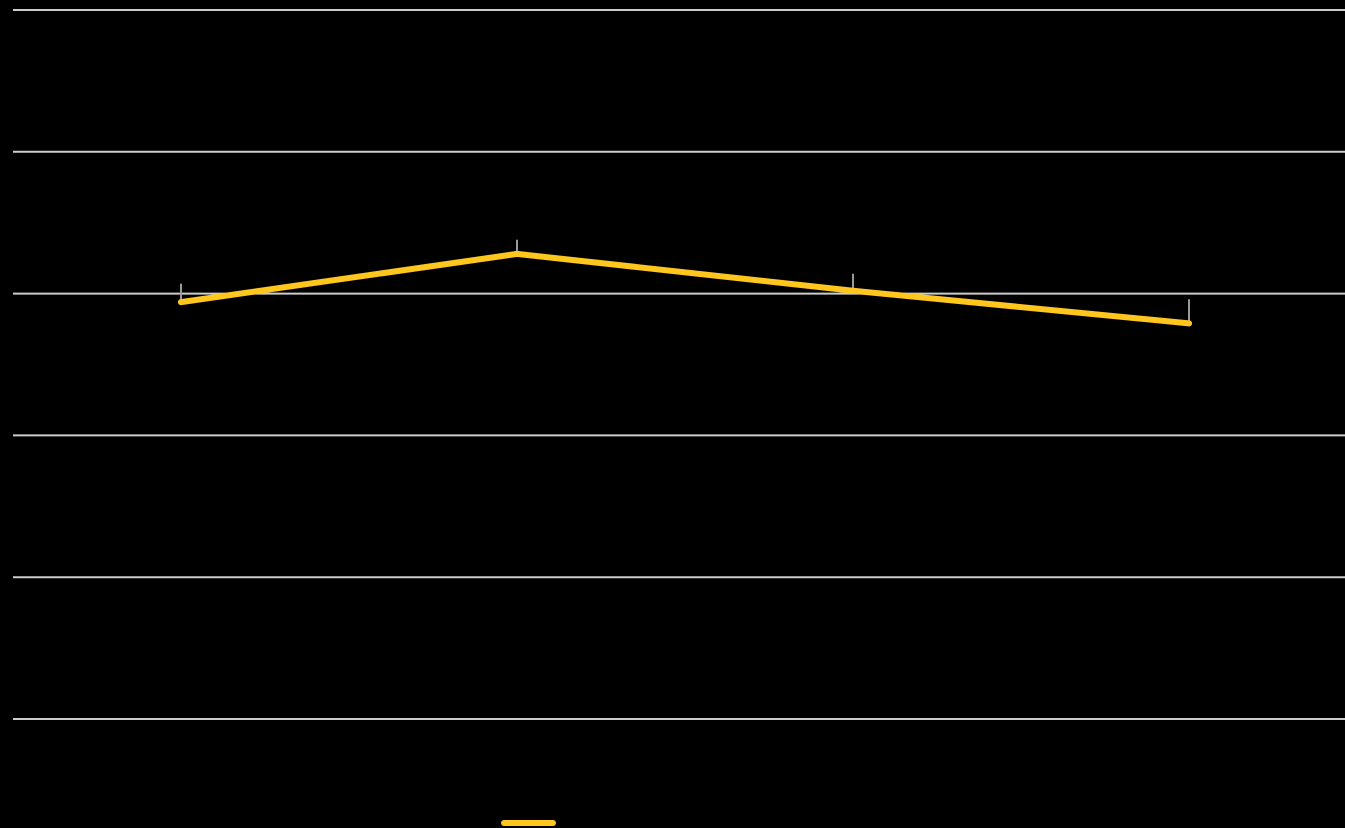 This screenshot has height=828, width=1345. I want to click on series-line, so click(685, 288).